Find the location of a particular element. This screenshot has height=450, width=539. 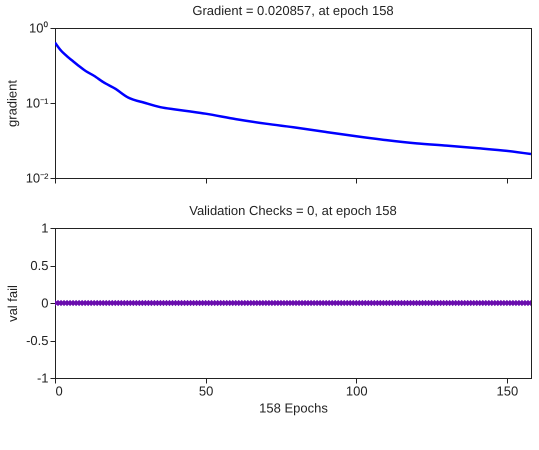

y-tick-label: 1 is located at coordinates (44, 228).